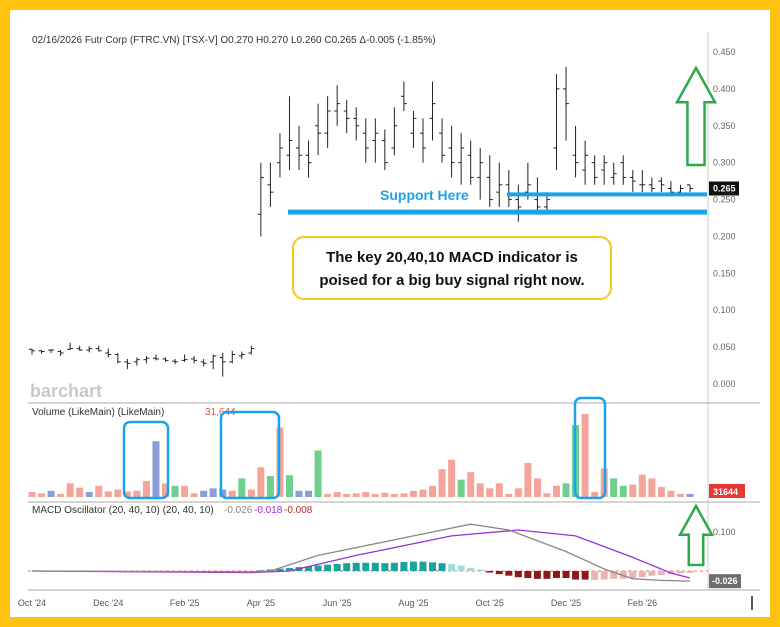  What do you see at coordinates (490, 603) in the screenshot?
I see `x-tick-label: Oct '25` at bounding box center [490, 603].